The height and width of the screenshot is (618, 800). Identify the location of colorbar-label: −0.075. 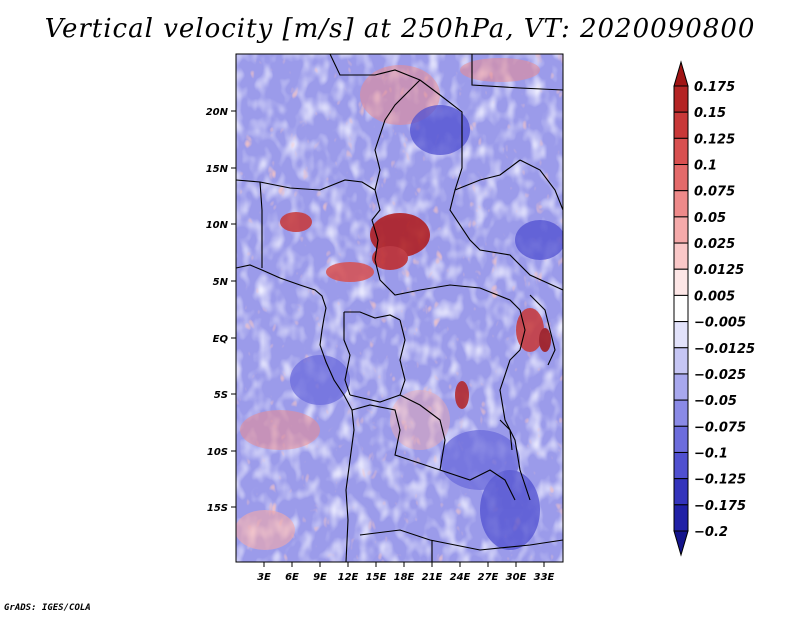
(720, 427).